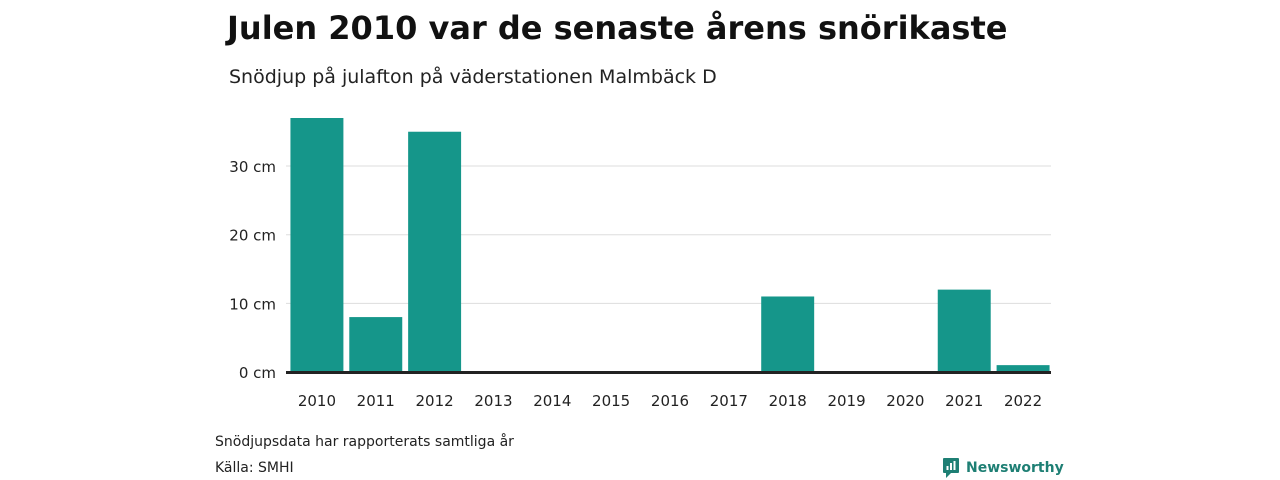 The image size is (1280, 480). I want to click on x-tick-label: 2014, so click(552, 401).